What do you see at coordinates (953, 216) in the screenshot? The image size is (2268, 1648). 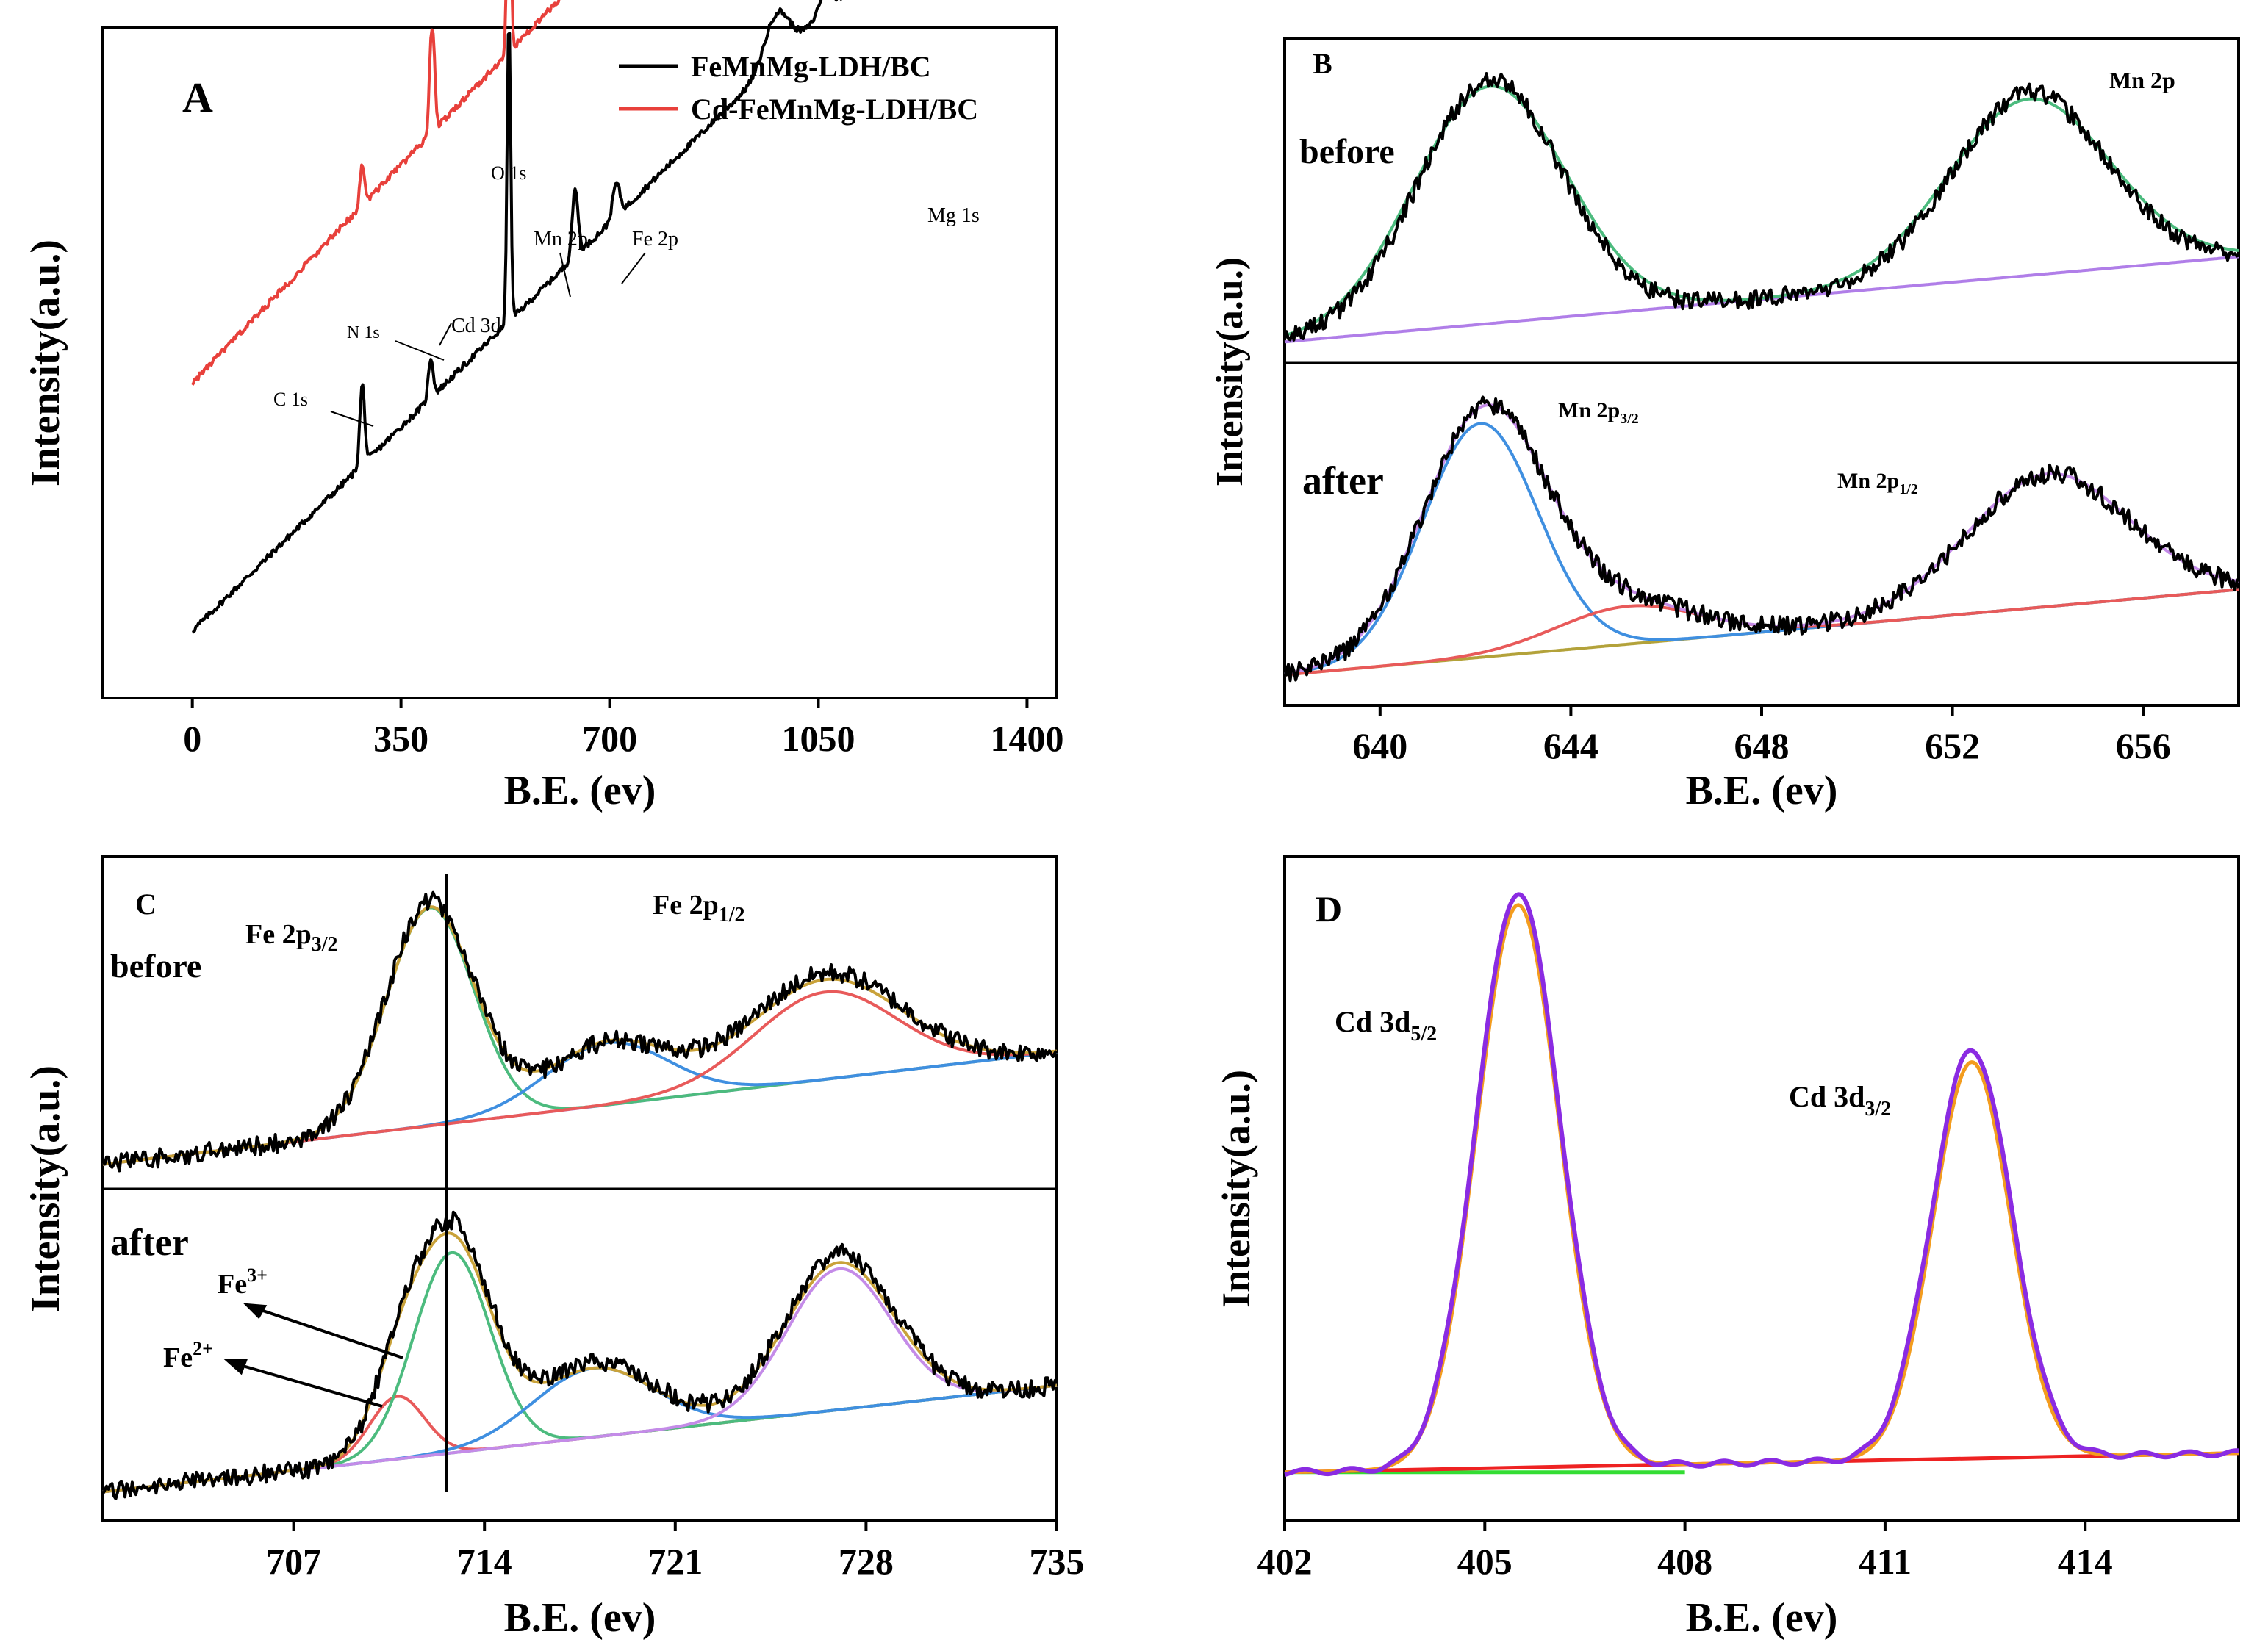 I see `annotation-mg1s: Mg 1s` at bounding box center [953, 216].